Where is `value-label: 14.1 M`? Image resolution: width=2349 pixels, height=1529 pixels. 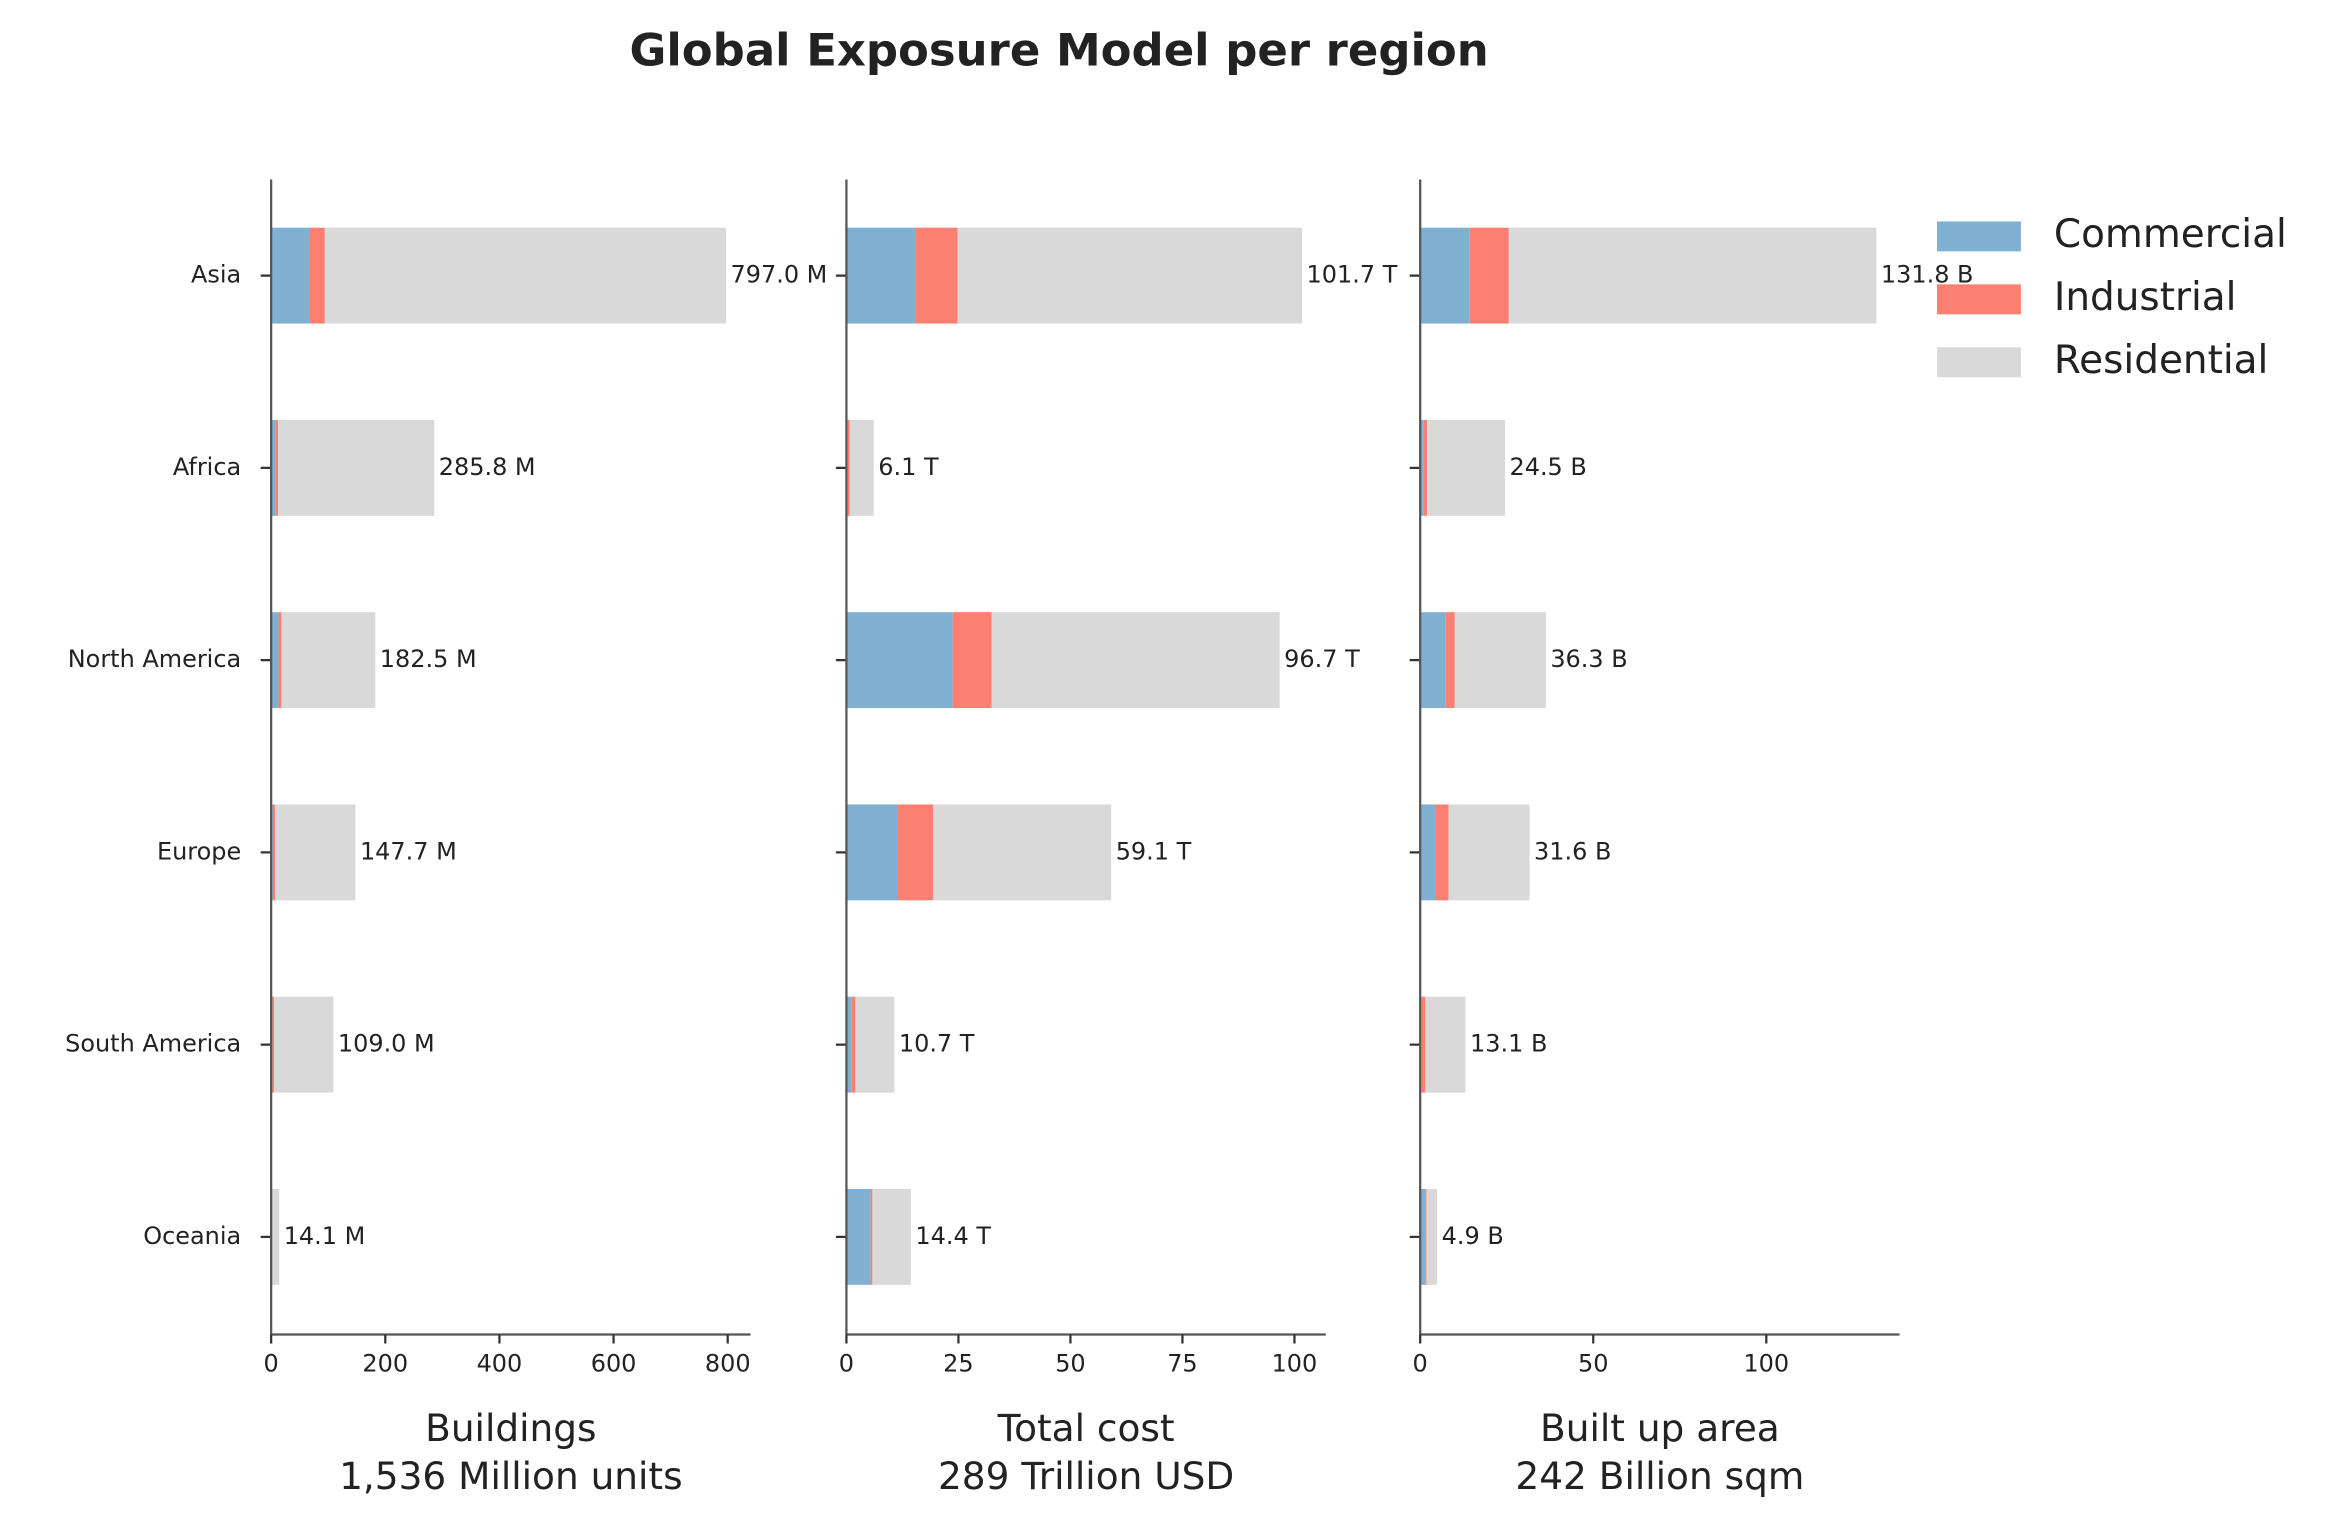 value-label: 14.1 M is located at coordinates (325, 1236).